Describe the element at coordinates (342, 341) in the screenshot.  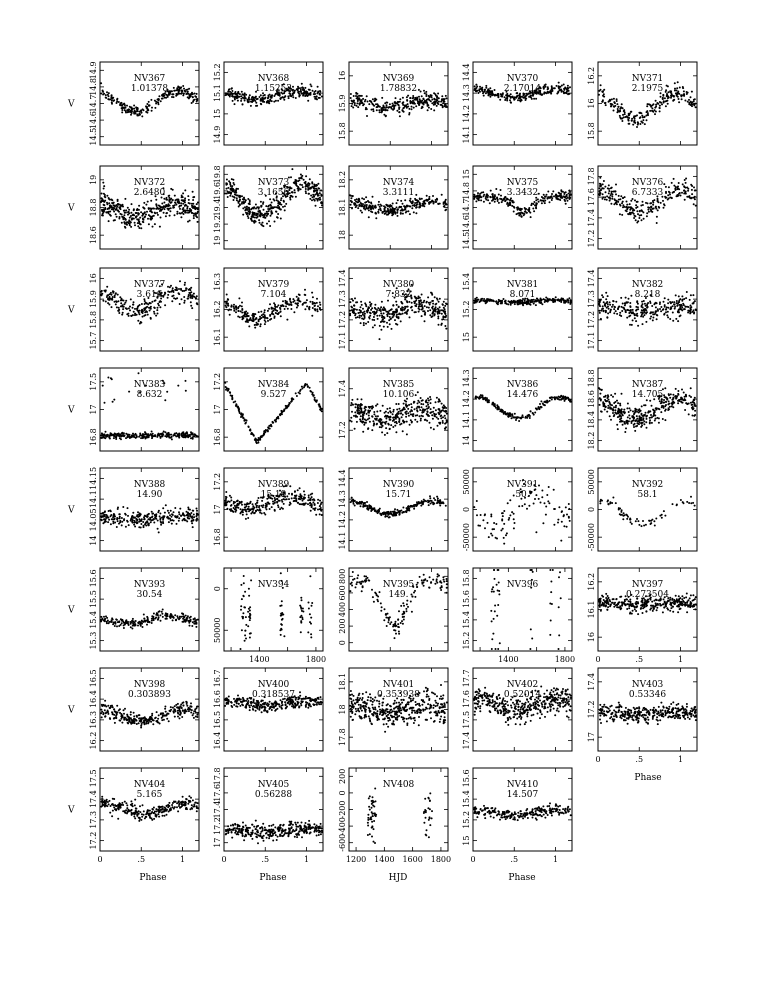
I see `y-tick-label: 17.1` at that location.